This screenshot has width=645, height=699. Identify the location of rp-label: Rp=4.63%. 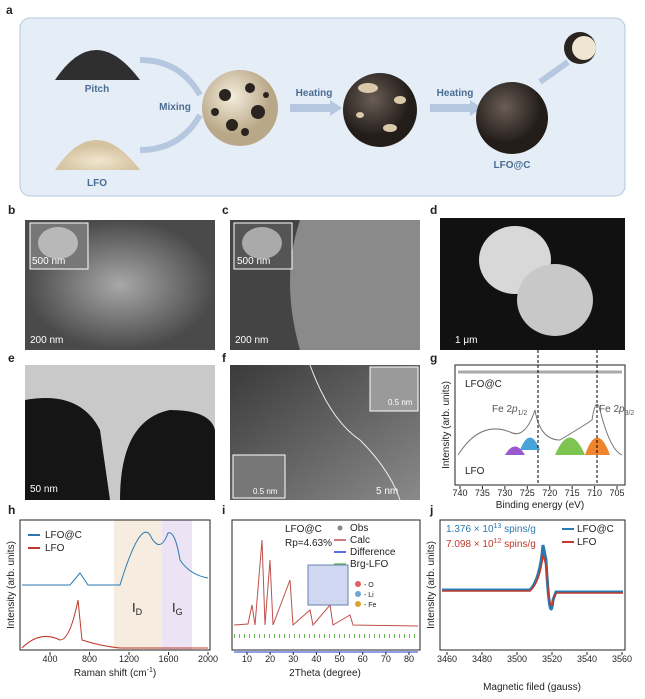
(308, 543).